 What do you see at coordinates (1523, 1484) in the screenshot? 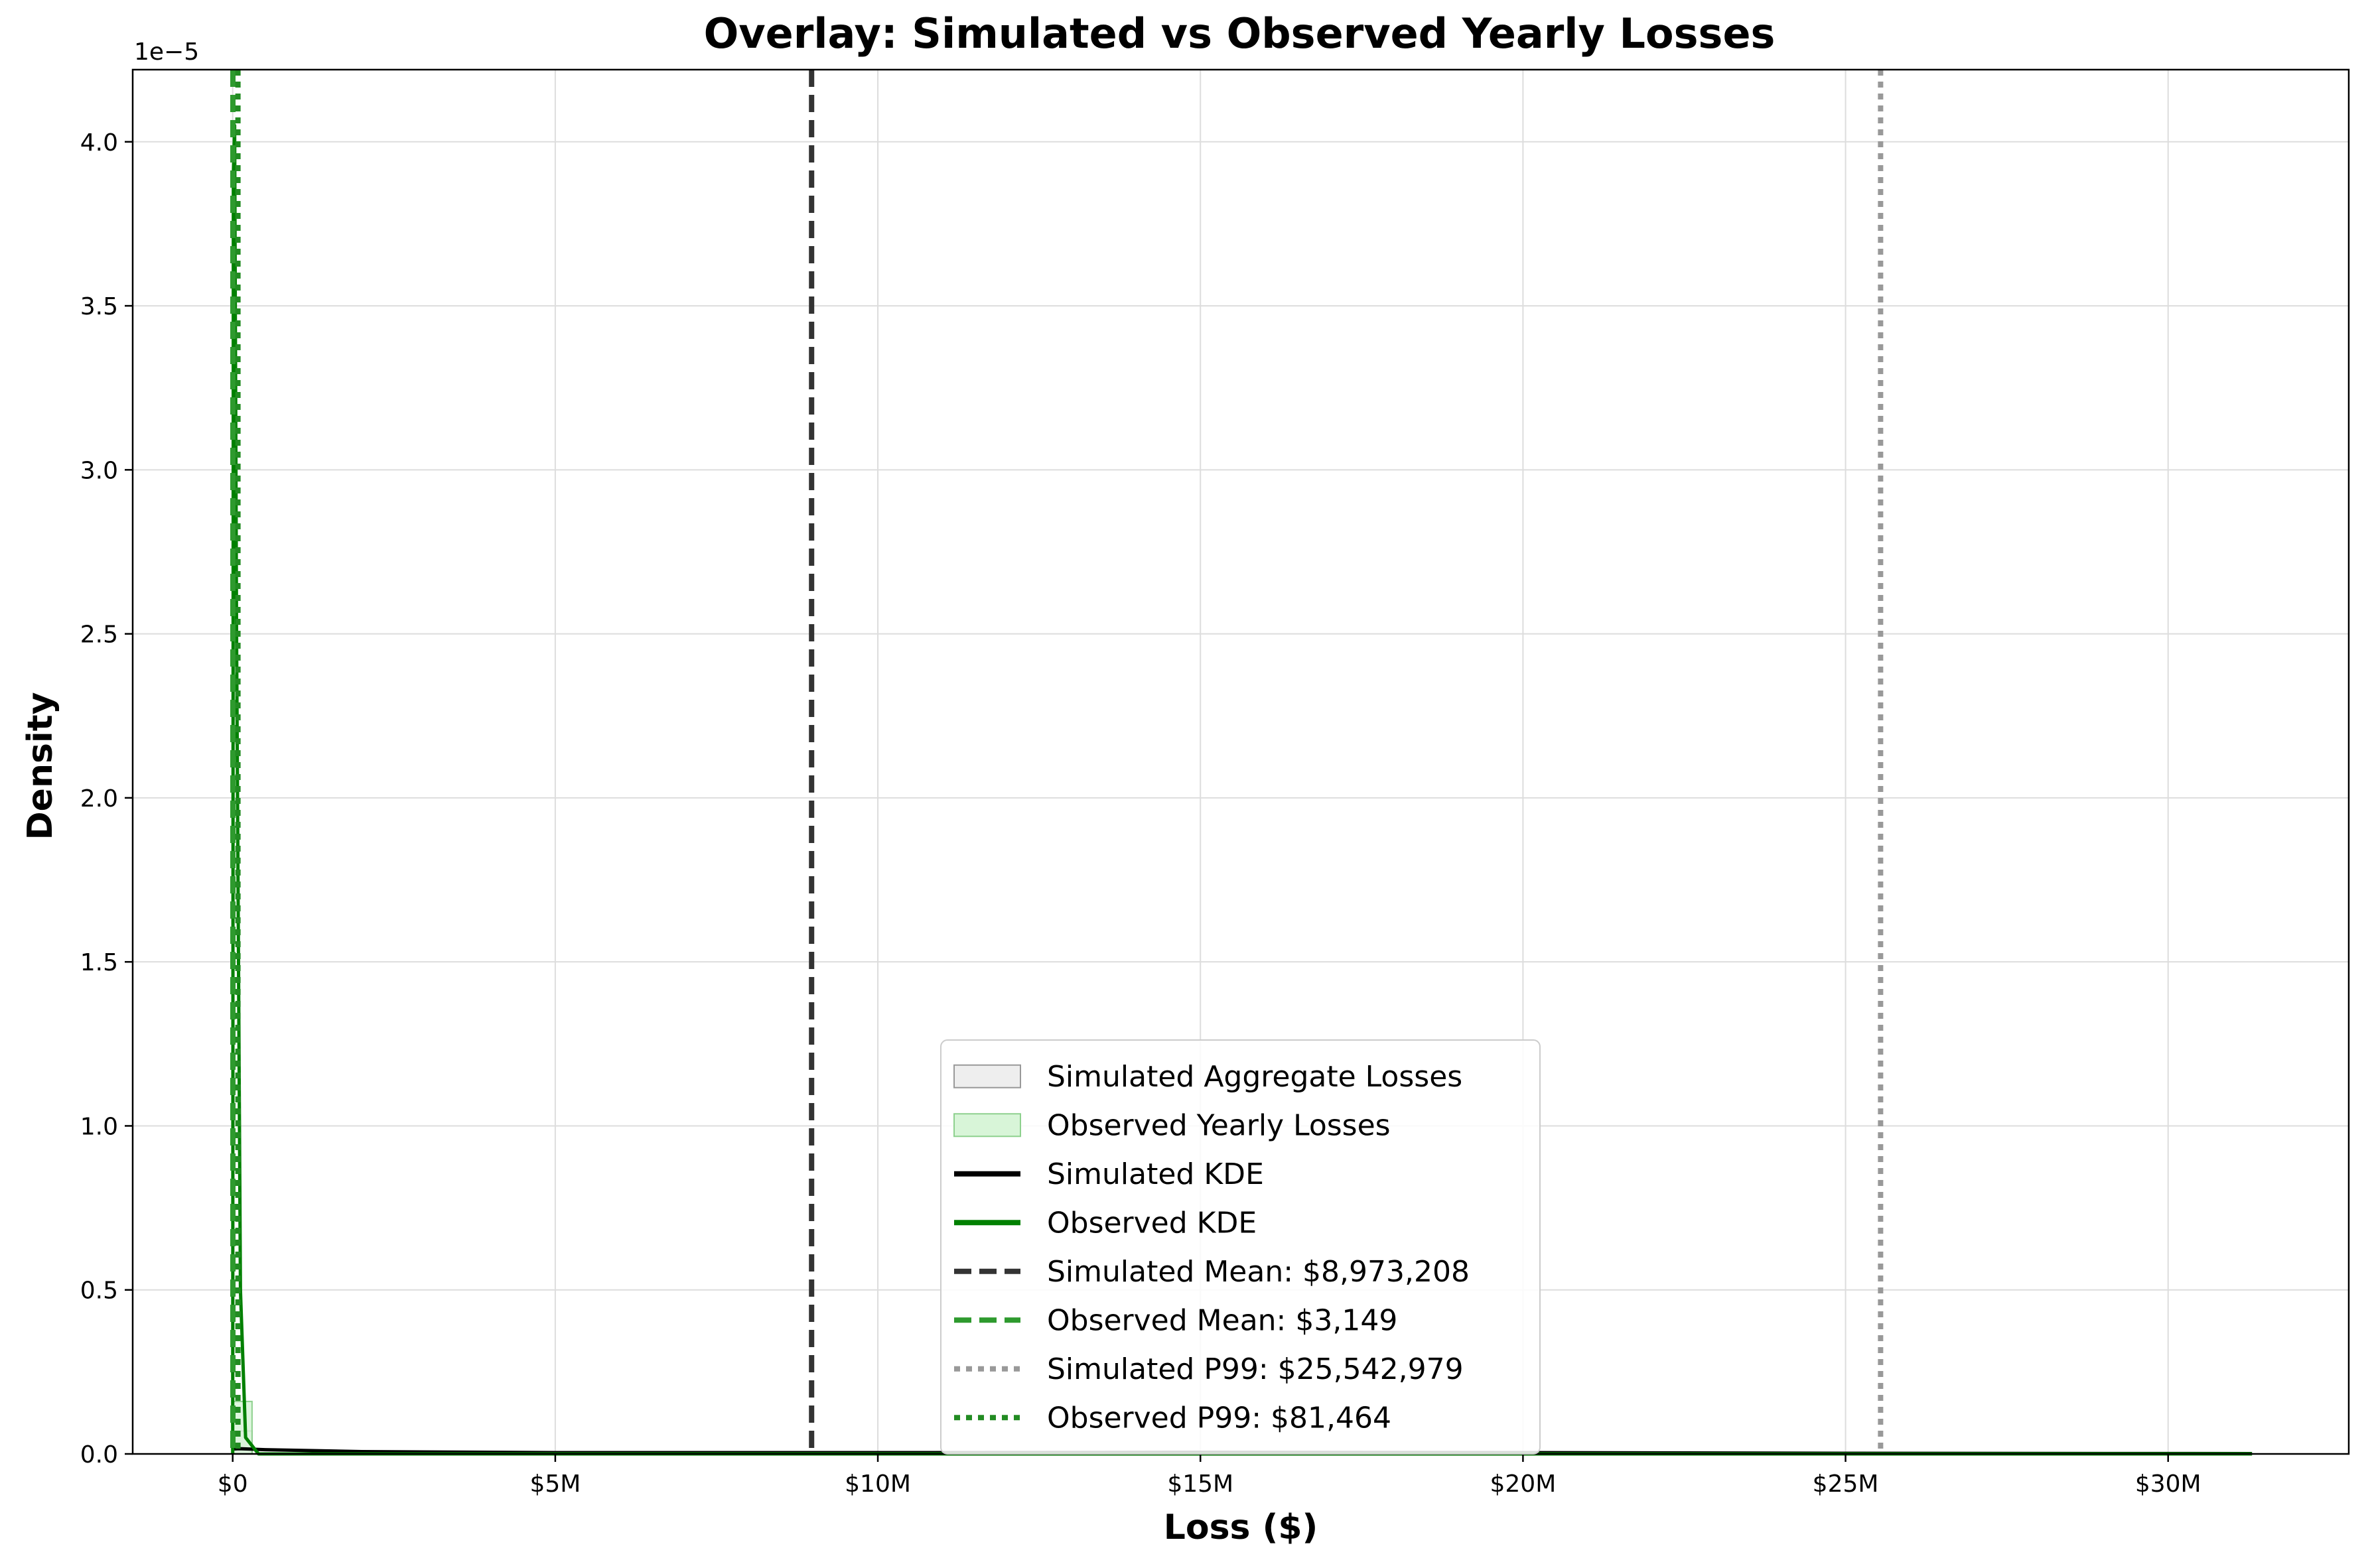
I see `x-tick-label: $20M` at bounding box center [1523, 1484].